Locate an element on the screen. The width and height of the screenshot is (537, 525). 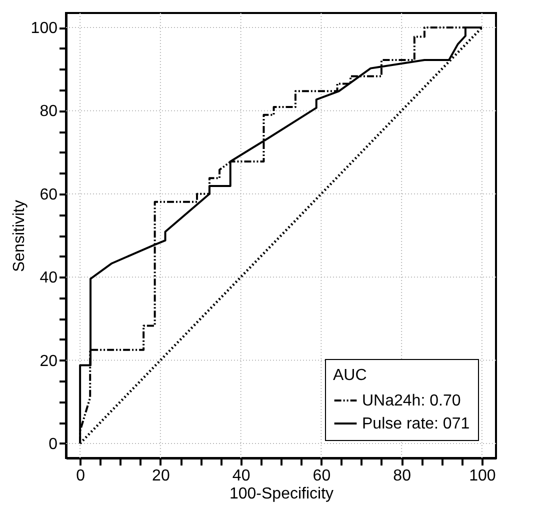
y-tick-label: 0 is located at coordinates (53, 444).